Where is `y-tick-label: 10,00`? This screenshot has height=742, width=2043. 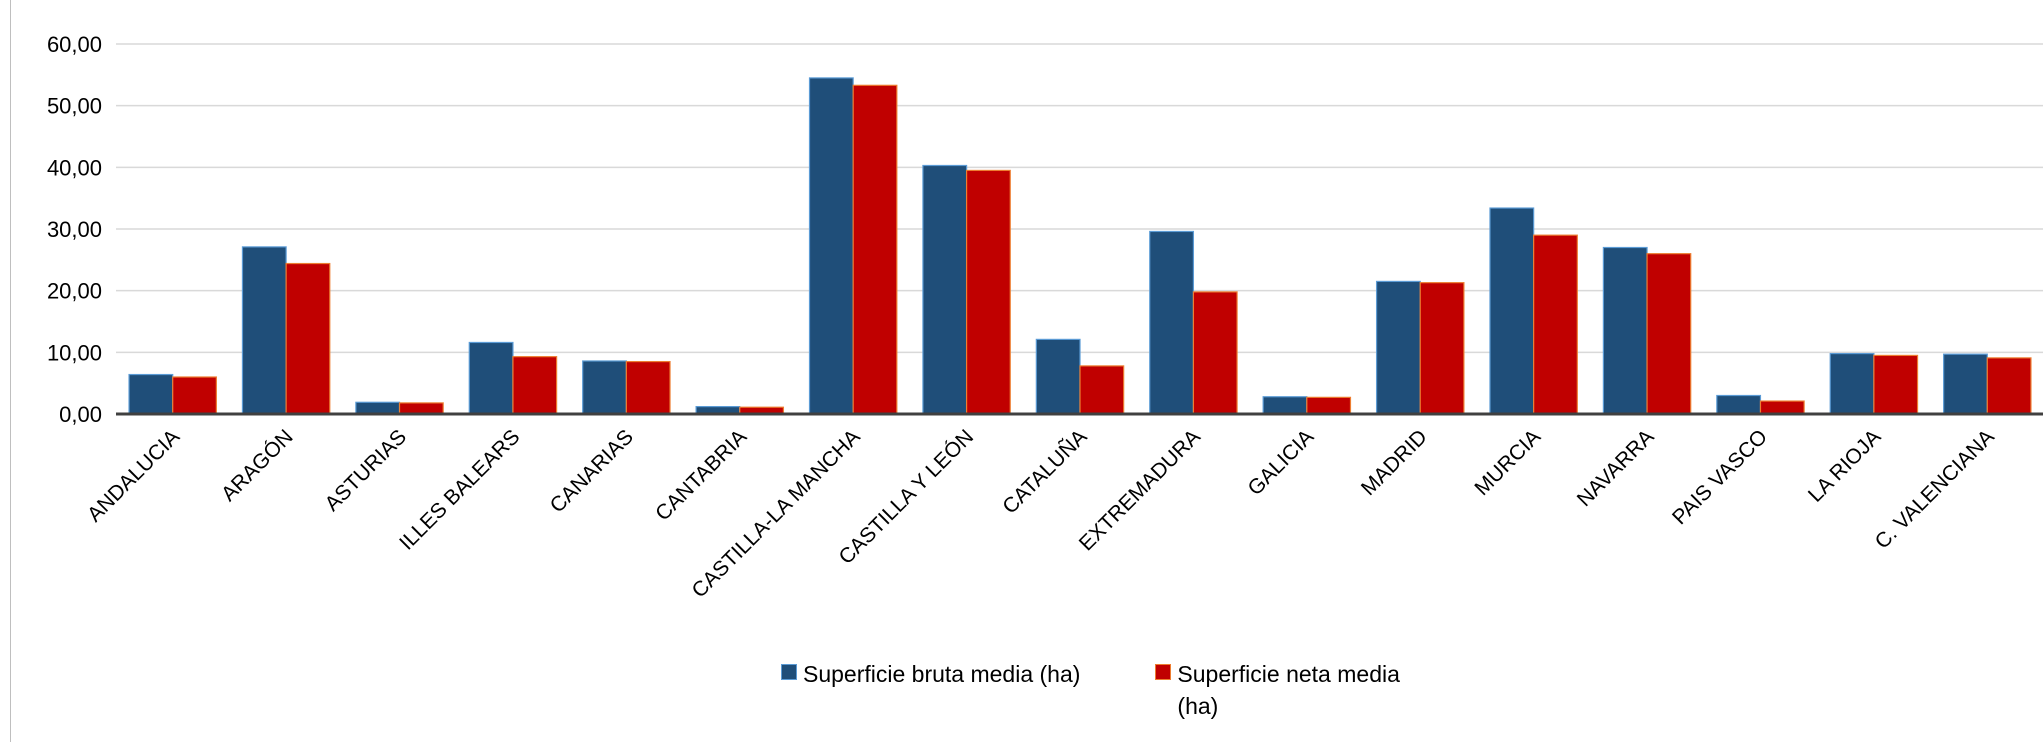 y-tick-label: 10,00 is located at coordinates (74, 352).